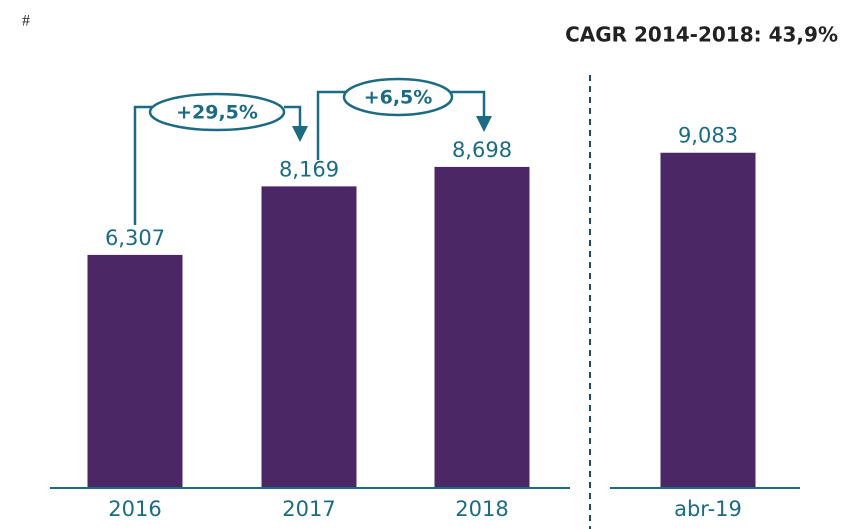 The image size is (858, 529). I want to click on value-label: 6,307, so click(135, 238).